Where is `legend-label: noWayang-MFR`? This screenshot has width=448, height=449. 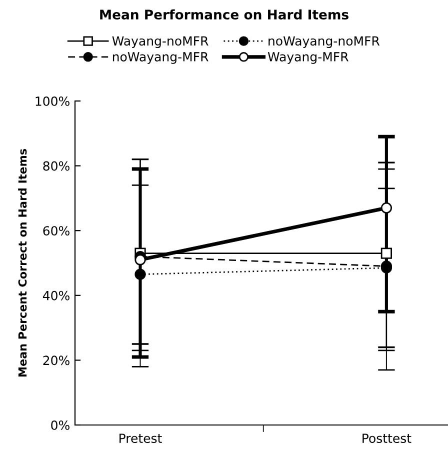 legend-label: noWayang-MFR is located at coordinates (160, 58).